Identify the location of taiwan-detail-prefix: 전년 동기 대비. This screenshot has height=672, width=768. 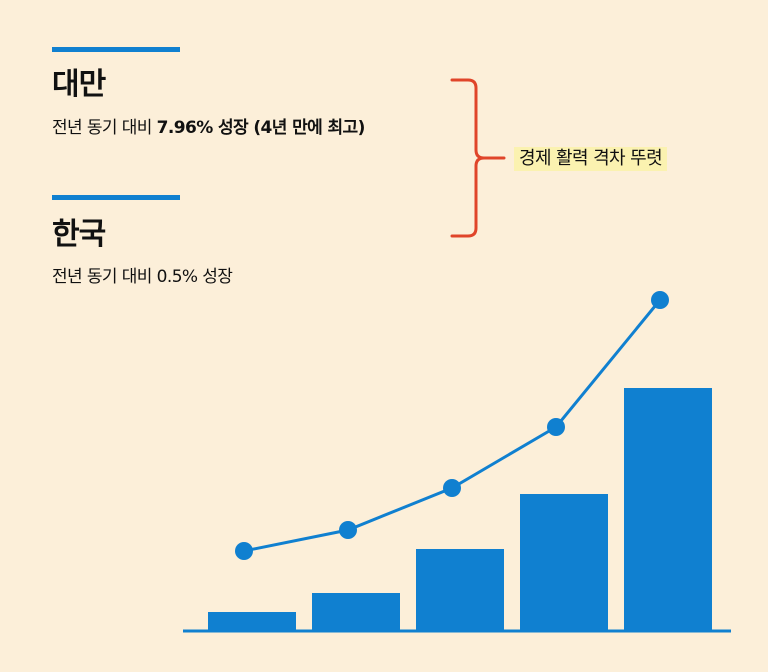
(102, 128).